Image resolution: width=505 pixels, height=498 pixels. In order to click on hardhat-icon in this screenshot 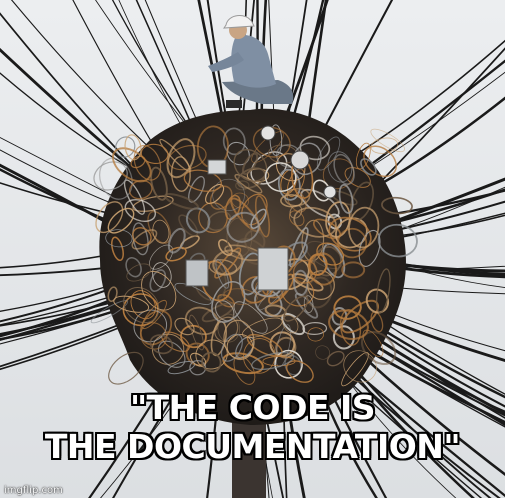, I will do `click(239, 22)`.